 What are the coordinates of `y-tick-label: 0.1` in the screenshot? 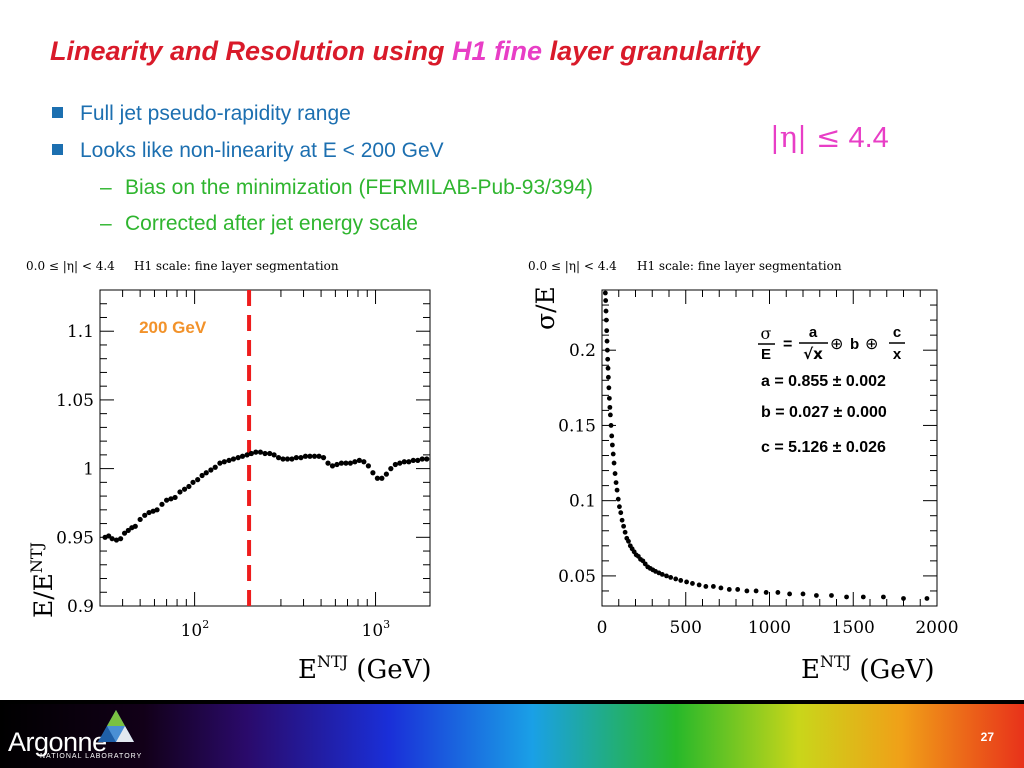 It's located at (582, 502).